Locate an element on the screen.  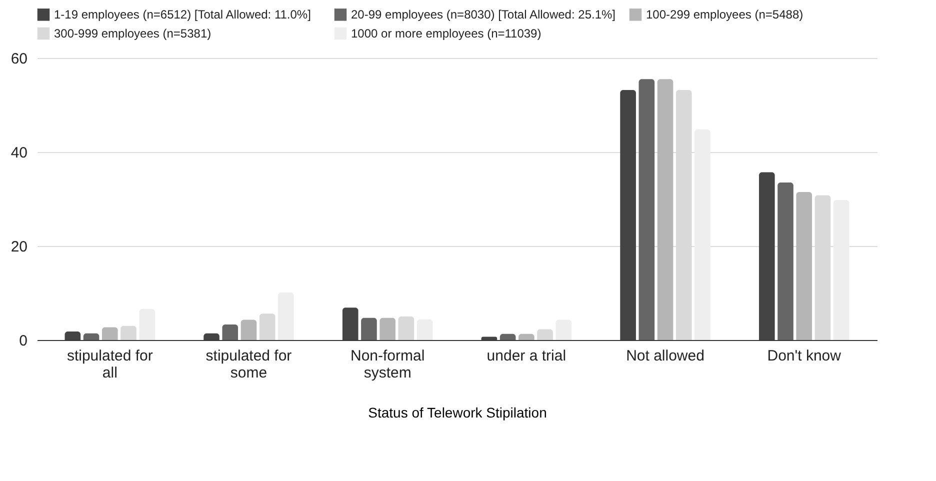
x-tick-label: Not allowed is located at coordinates (665, 356).